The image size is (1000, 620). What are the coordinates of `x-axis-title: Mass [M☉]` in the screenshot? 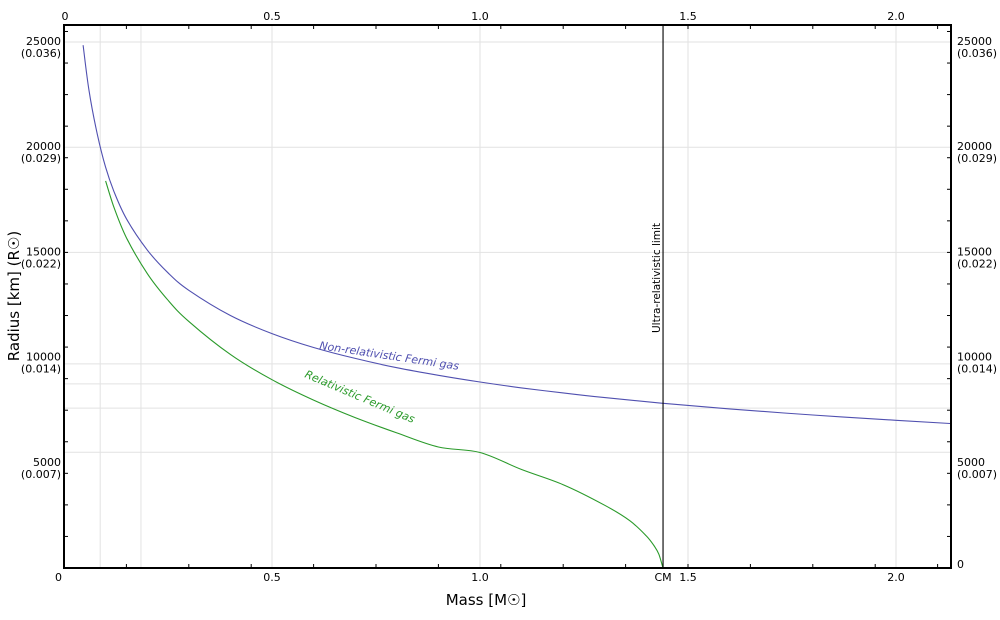 It's located at (486, 600).